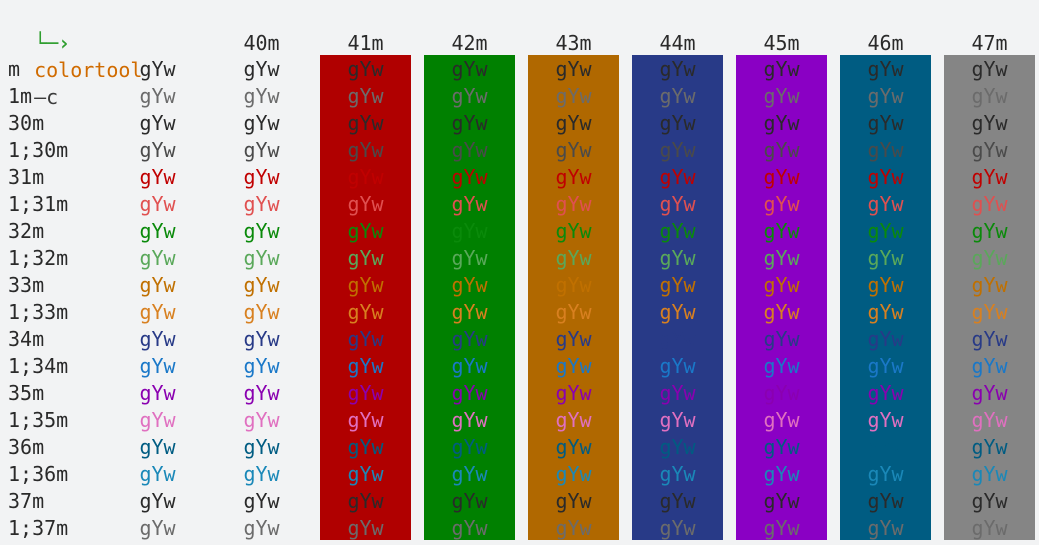 The image size is (1039, 545). What do you see at coordinates (38, 258) in the screenshot?
I see `row-label: 1;32m` at bounding box center [38, 258].